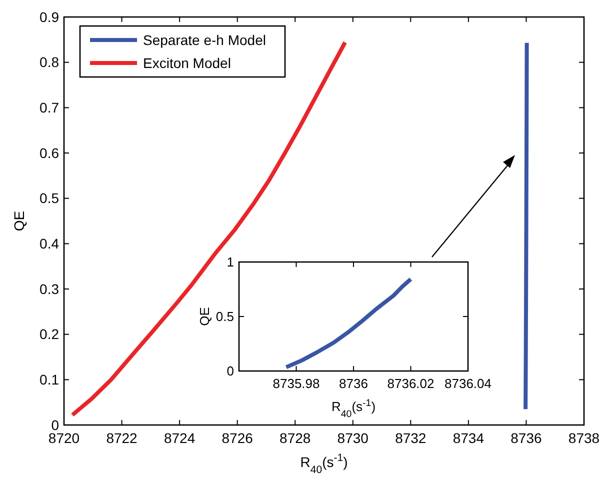 This screenshot has height=477, width=600. Describe the element at coordinates (410, 438) in the screenshot. I see `x-tick-label: 8732` at that location.